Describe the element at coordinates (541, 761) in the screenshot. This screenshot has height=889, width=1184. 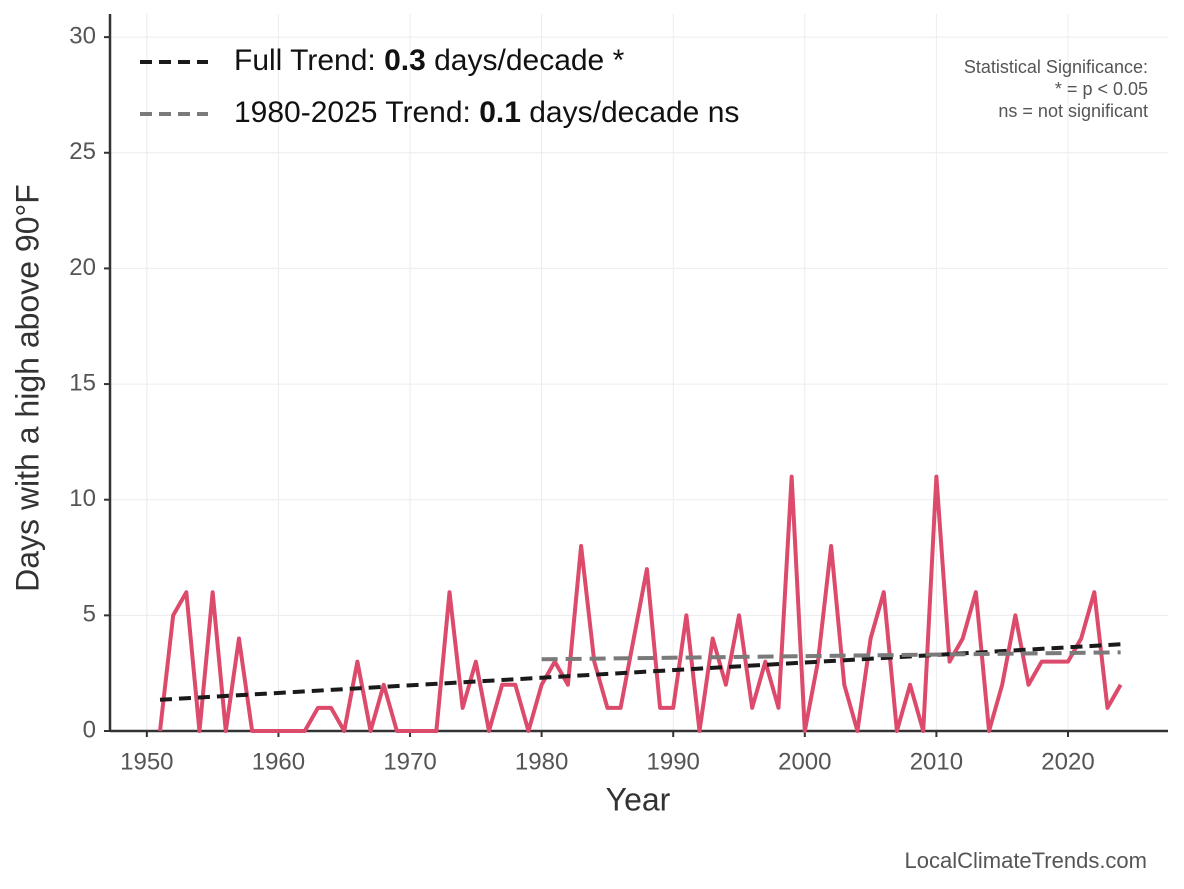
I see `x-tick-label: 1980` at that location.